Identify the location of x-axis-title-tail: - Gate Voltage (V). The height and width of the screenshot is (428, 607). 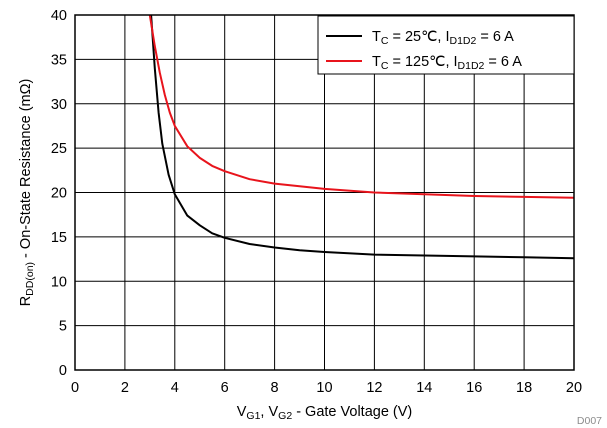
(352, 412).